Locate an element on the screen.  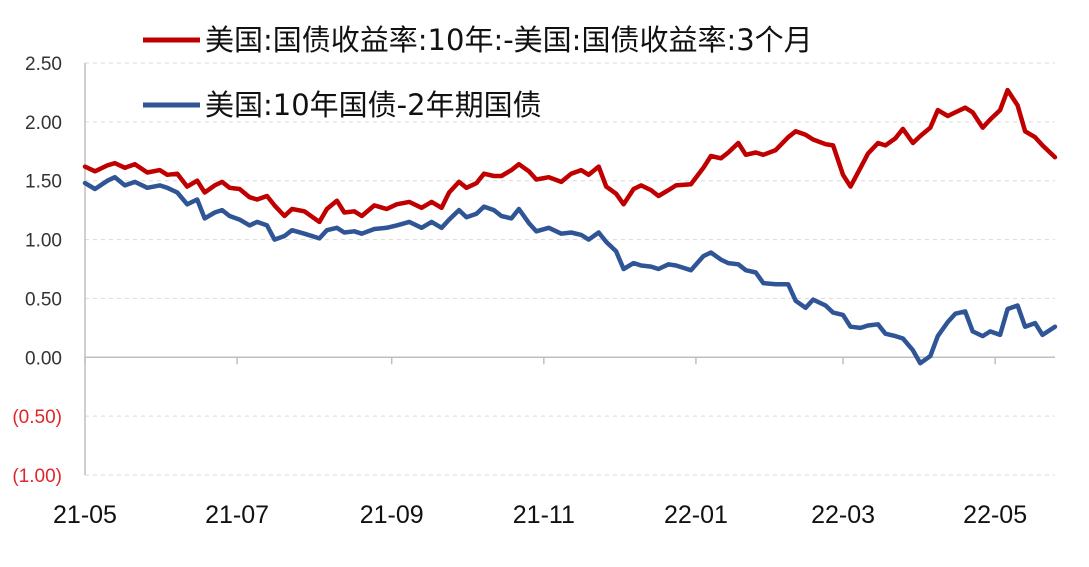
y-axis: 2.50 2.00 1.50 1.00 0.50 0.00 (0.50) (1.00) is located at coordinates (49, 270).